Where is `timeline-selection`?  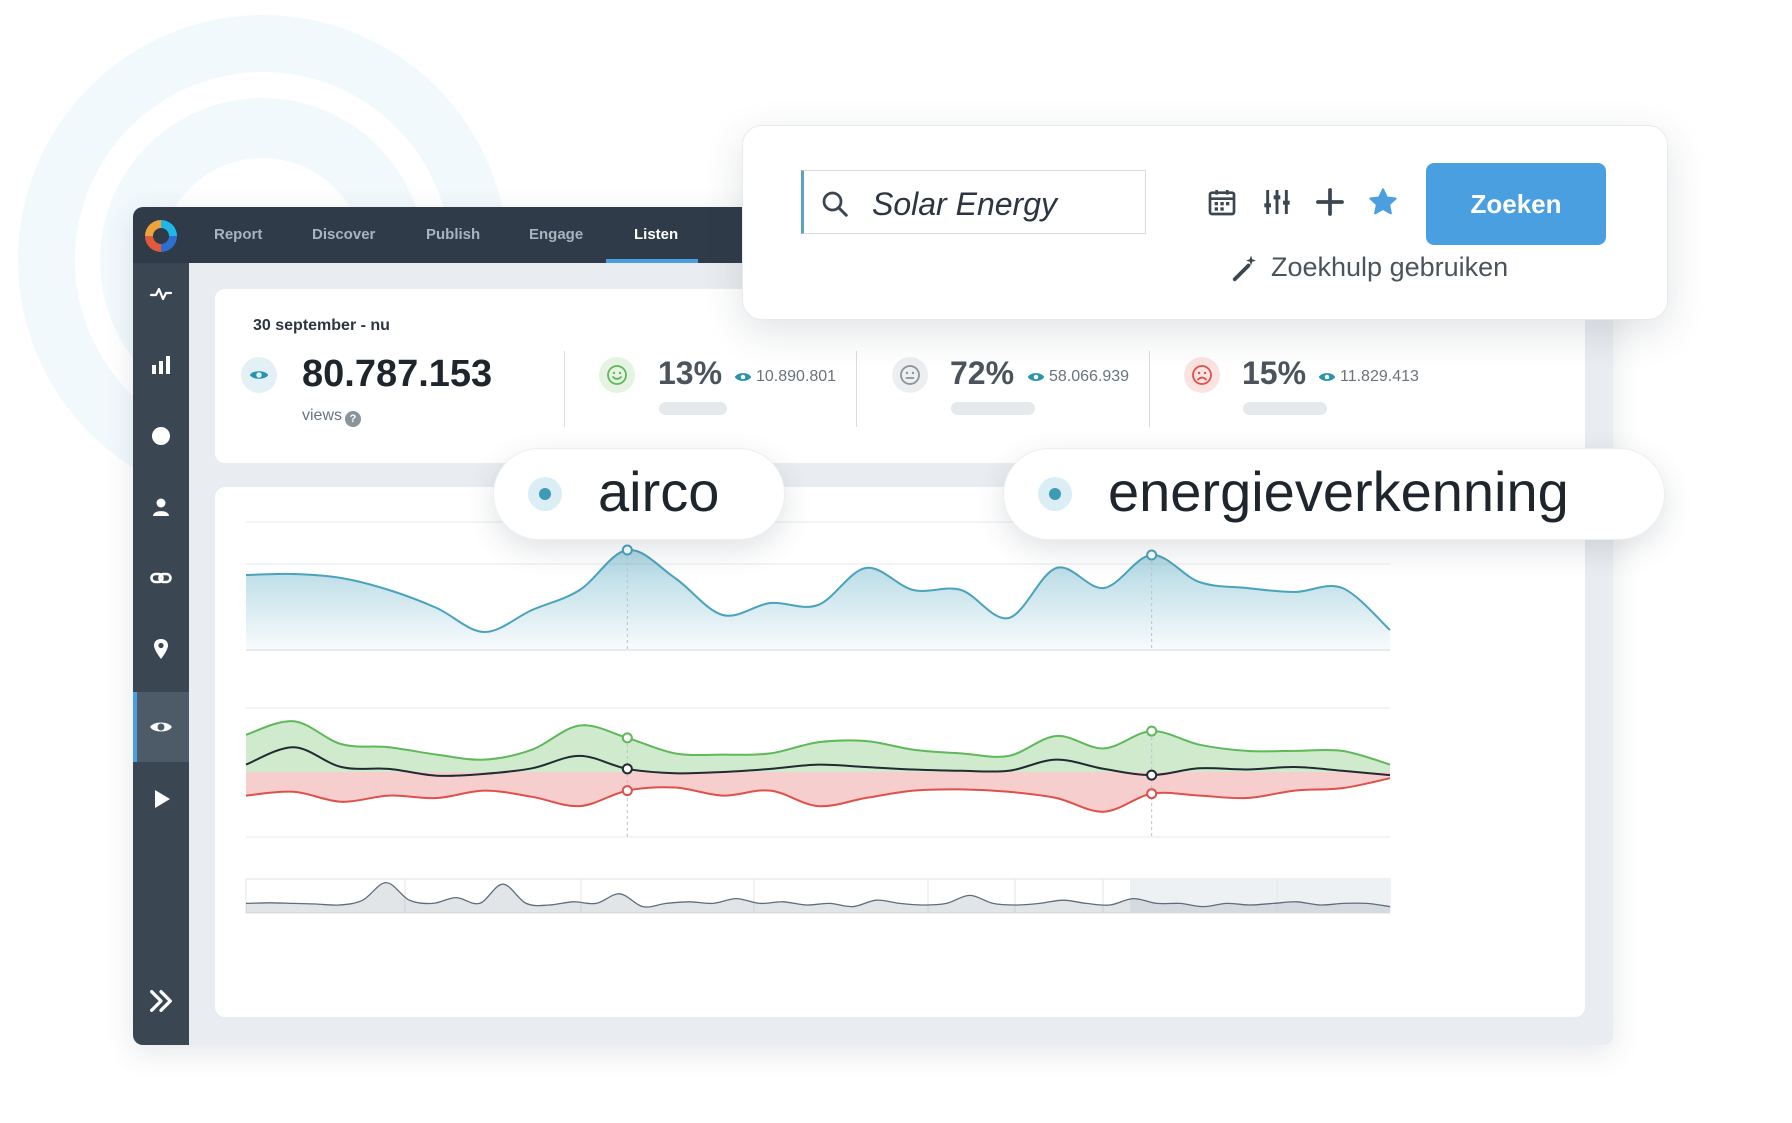 timeline-selection is located at coordinates (1260, 896).